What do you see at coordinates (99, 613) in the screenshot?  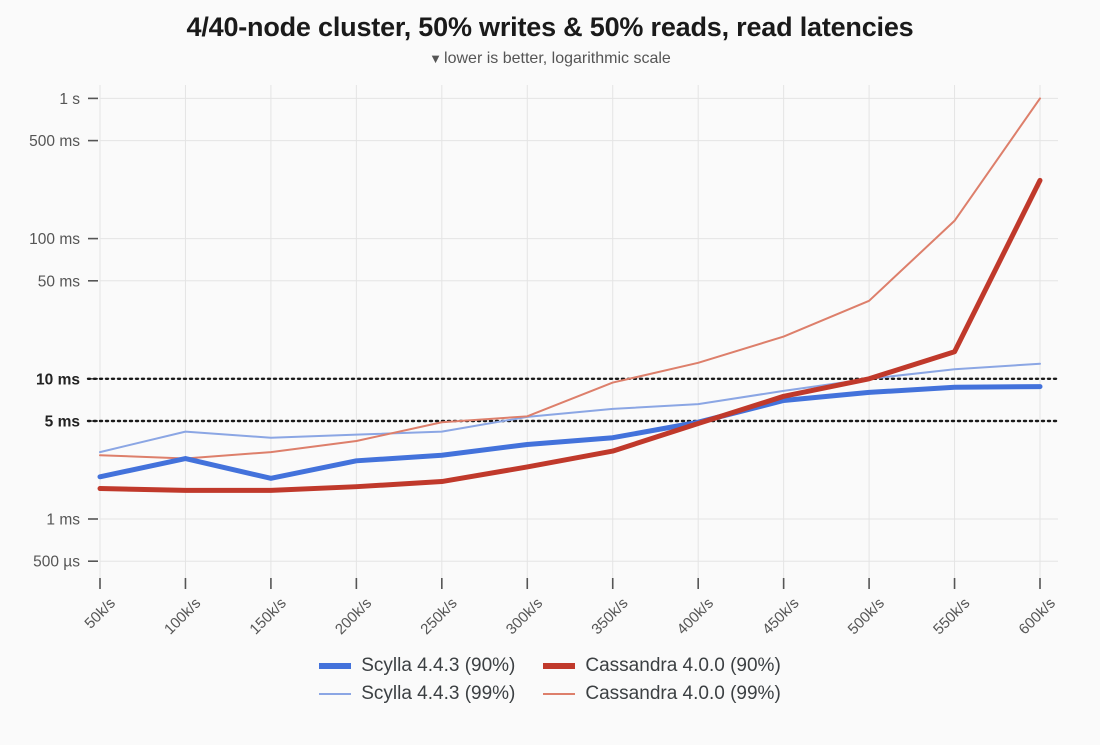 I see `x-axis-tick-label: 50k/s` at bounding box center [99, 613].